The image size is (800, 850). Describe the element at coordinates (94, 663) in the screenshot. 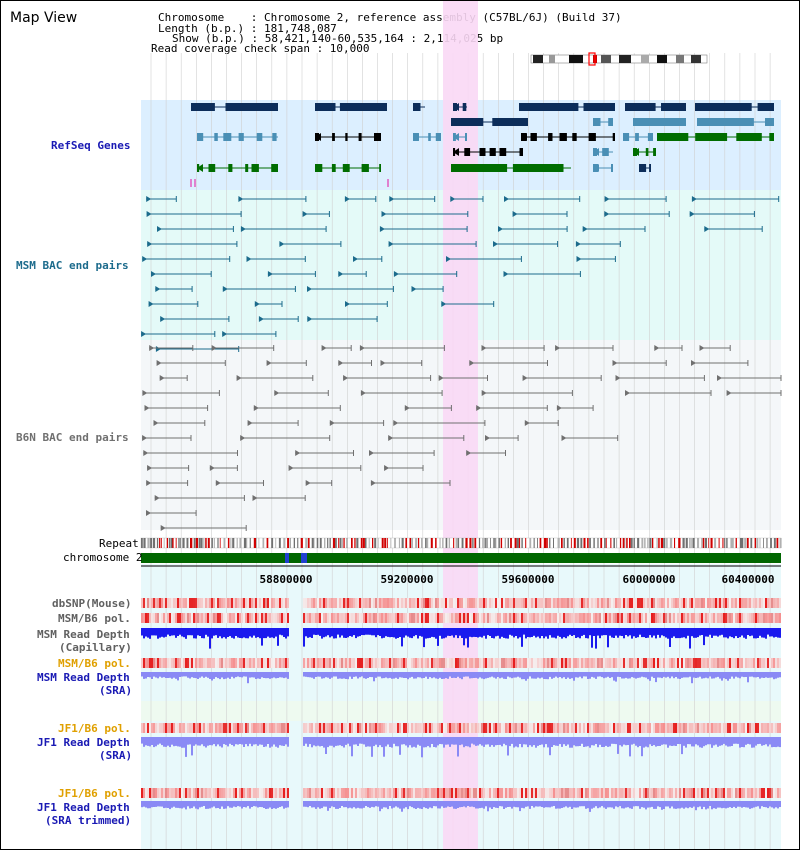

I see `track-label-msm-b6-pol-sra: MSM/B6 pol.` at that location.